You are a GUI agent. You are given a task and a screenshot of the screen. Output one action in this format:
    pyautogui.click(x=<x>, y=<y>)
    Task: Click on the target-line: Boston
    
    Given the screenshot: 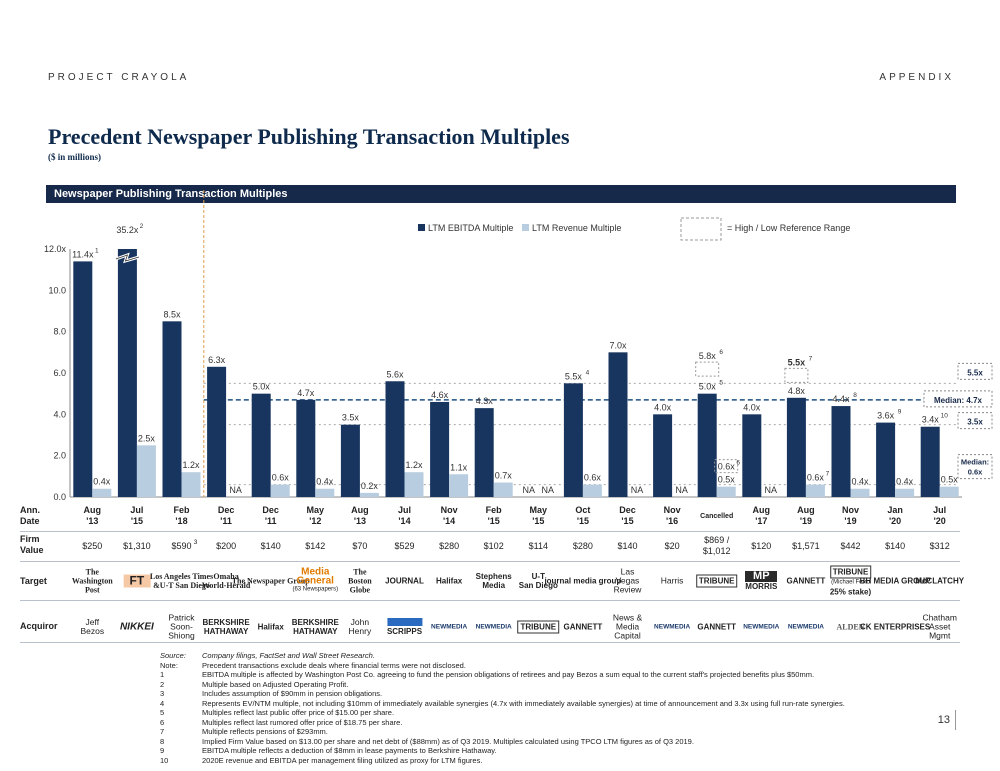 What is the action you would take?
    pyautogui.click(x=360, y=581)
    